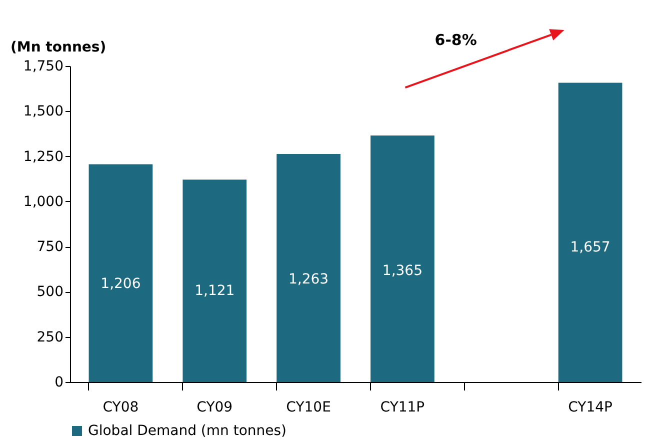 This screenshot has height=446, width=651. Describe the element at coordinates (43, 202) in the screenshot. I see `y-tick-label: 1,000` at that location.